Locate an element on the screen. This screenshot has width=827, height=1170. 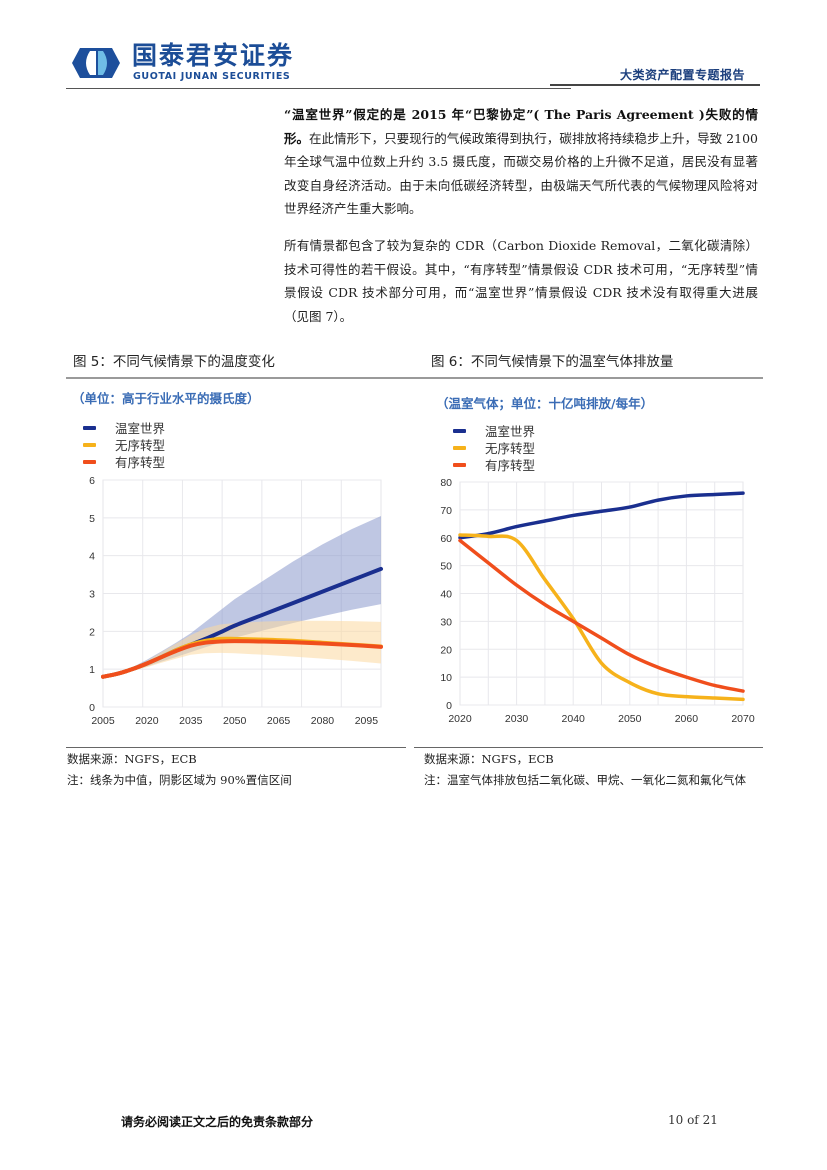
x-tick-label: 2065 is located at coordinates (279, 721).